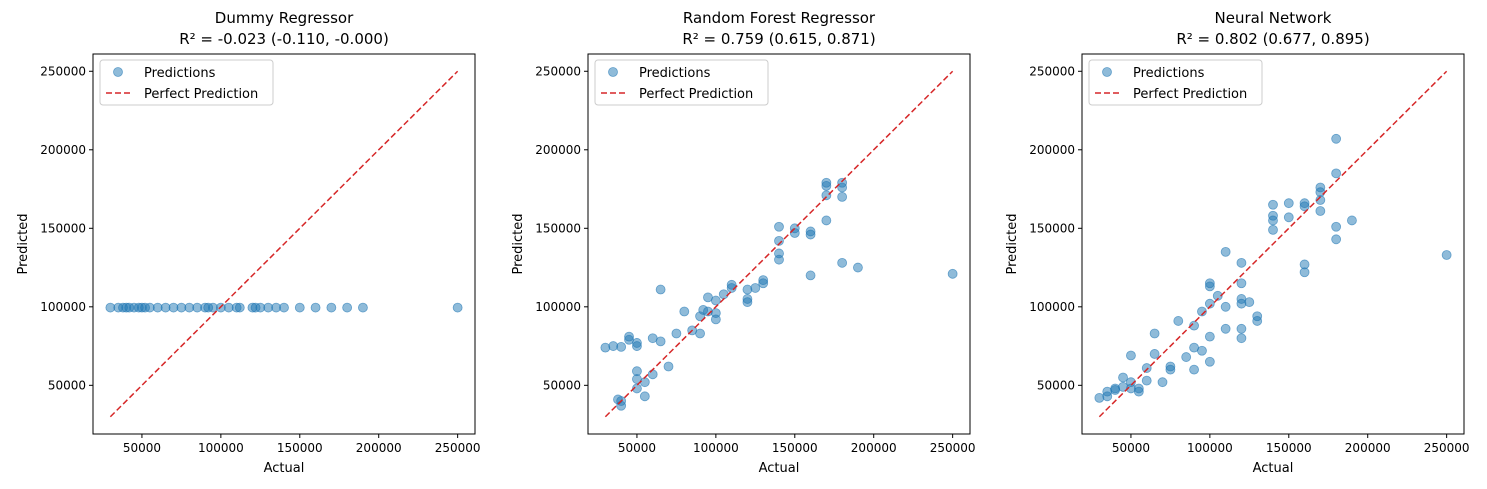  What do you see at coordinates (779, 18) in the screenshot?
I see `chart-title: Random Forest Regressor` at bounding box center [779, 18].